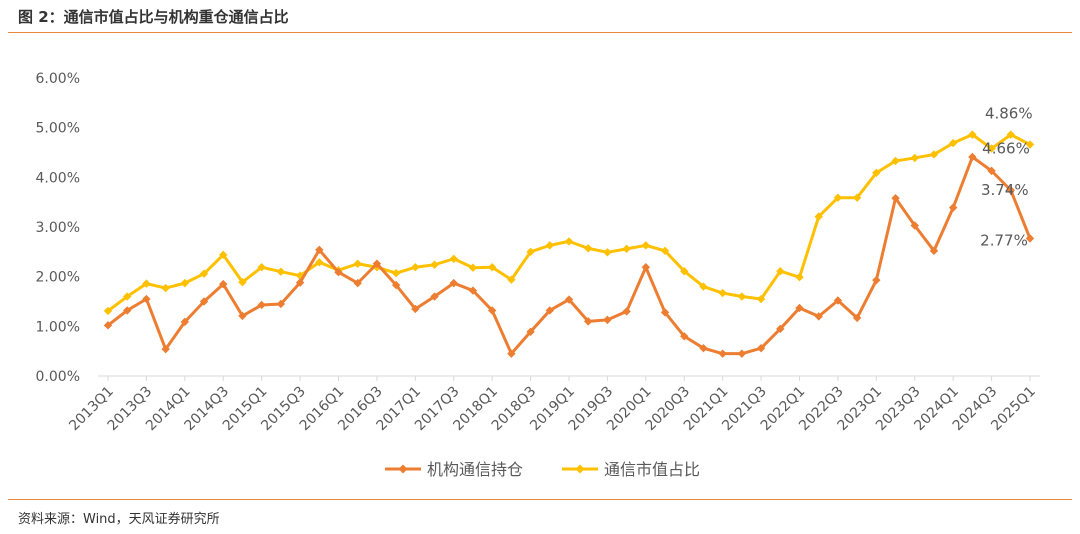 The image size is (1080, 534). I want to click on y-tick-label: 4.00%, so click(58, 178).